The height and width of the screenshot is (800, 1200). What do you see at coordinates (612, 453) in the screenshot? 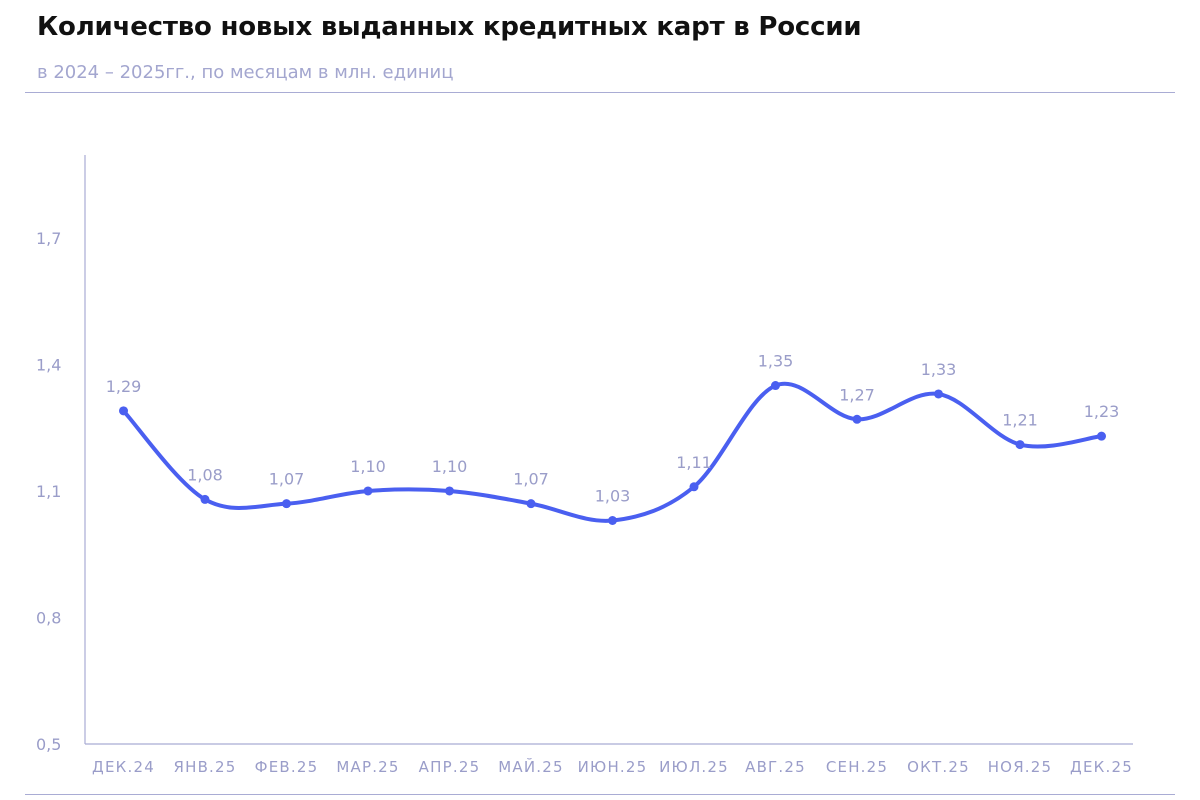
I see `data-points` at bounding box center [612, 453].